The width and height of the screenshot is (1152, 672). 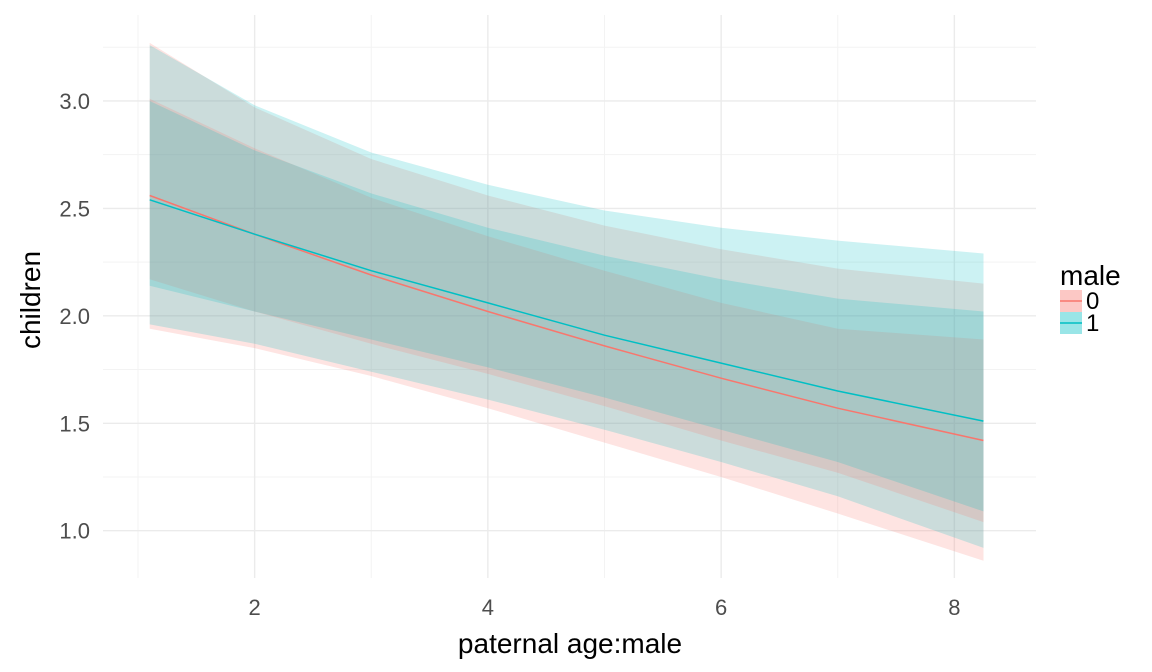 I want to click on x-axis-title: paternal age:male, so click(x=570, y=643).